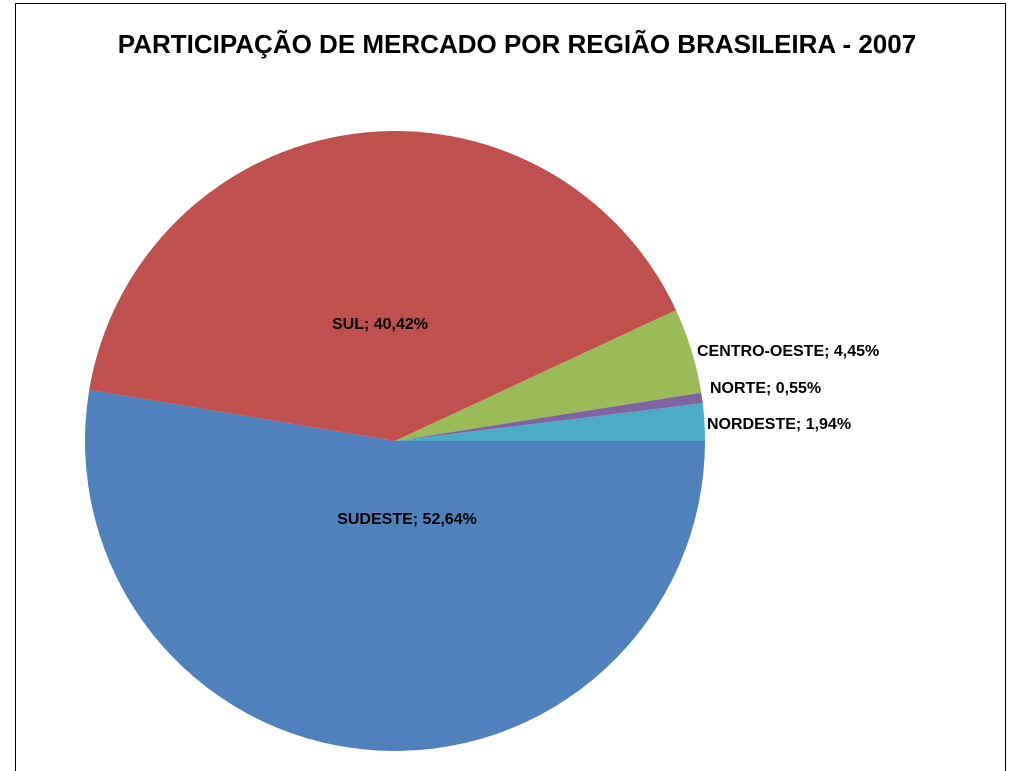 The image size is (1014, 771). Describe the element at coordinates (375, 519) in the screenshot. I see `category-name: SUDESTE` at that location.